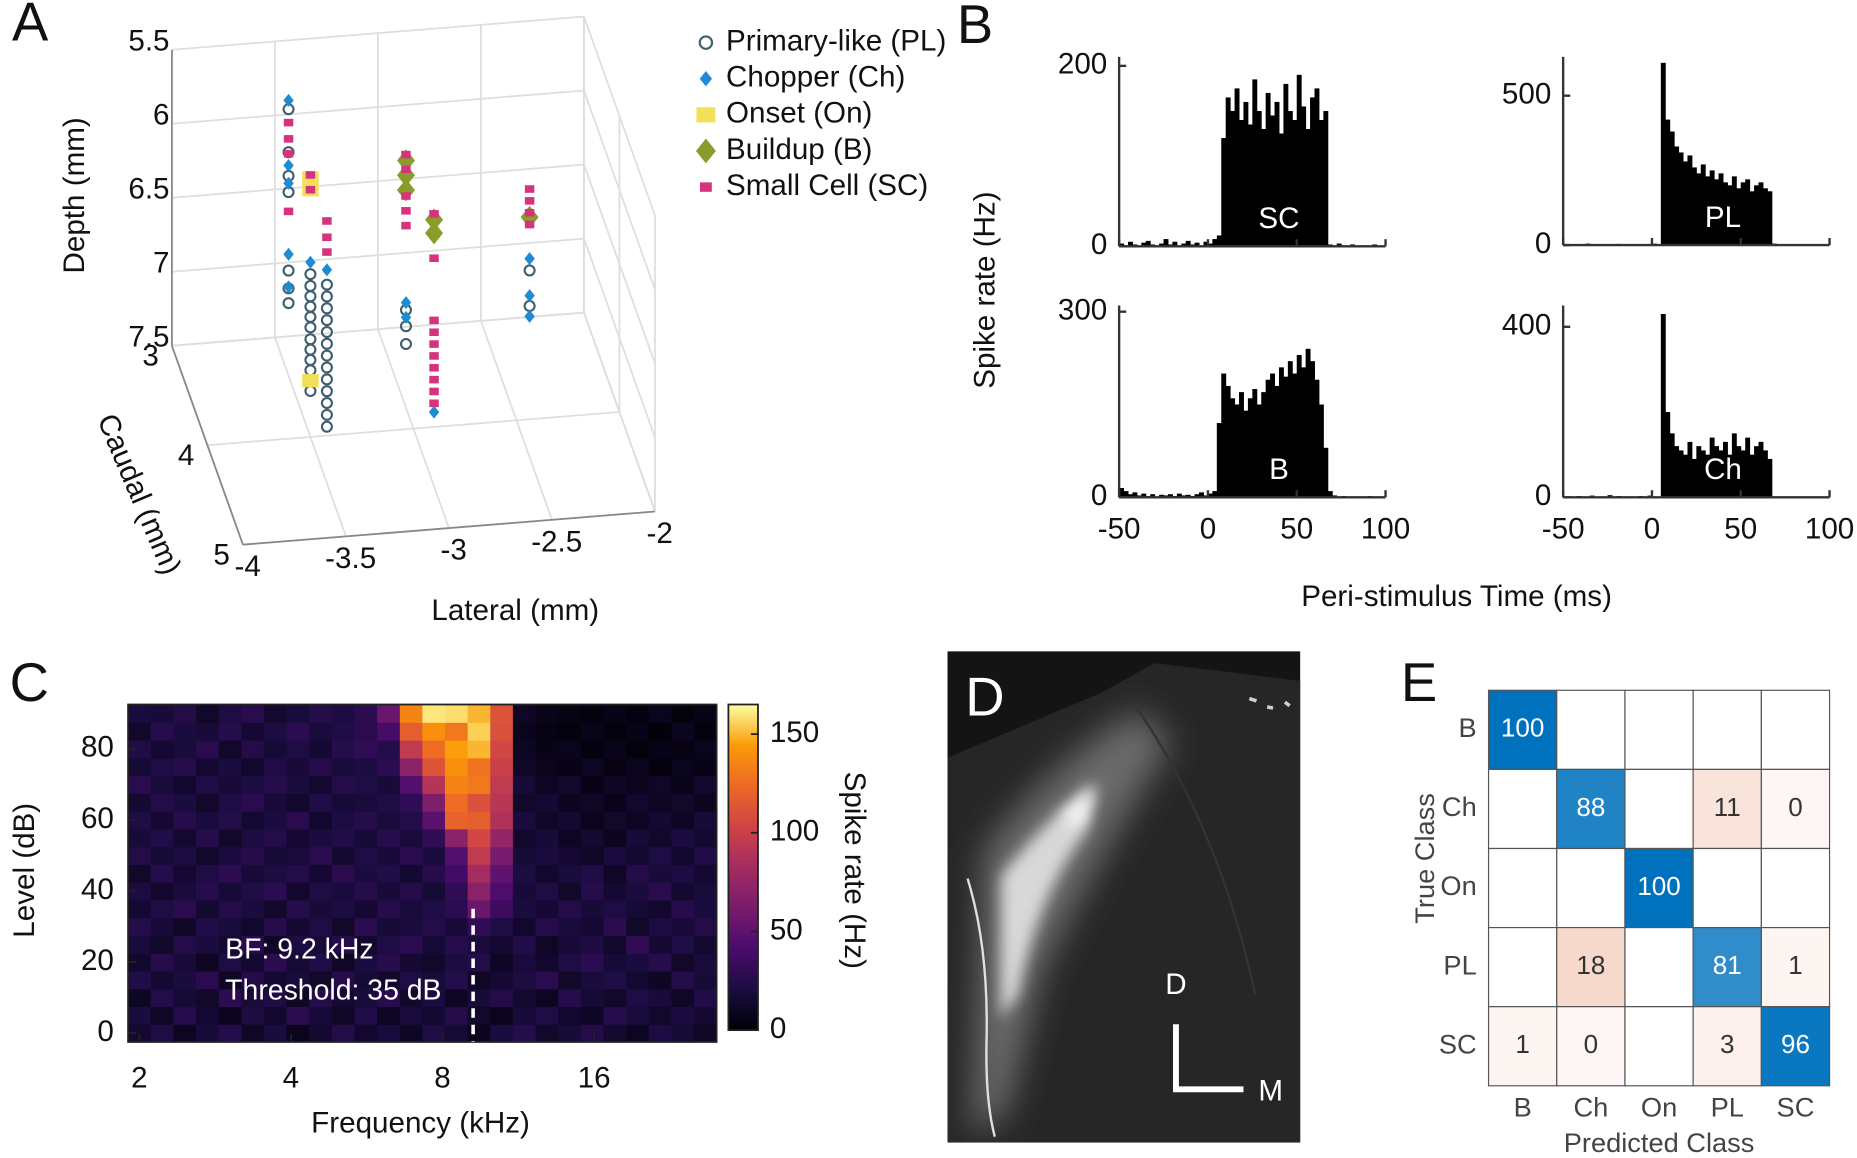 The height and width of the screenshot is (1158, 1857). What do you see at coordinates (799, 113) in the screenshot?
I see `legend-label: Onset (On)` at bounding box center [799, 113].